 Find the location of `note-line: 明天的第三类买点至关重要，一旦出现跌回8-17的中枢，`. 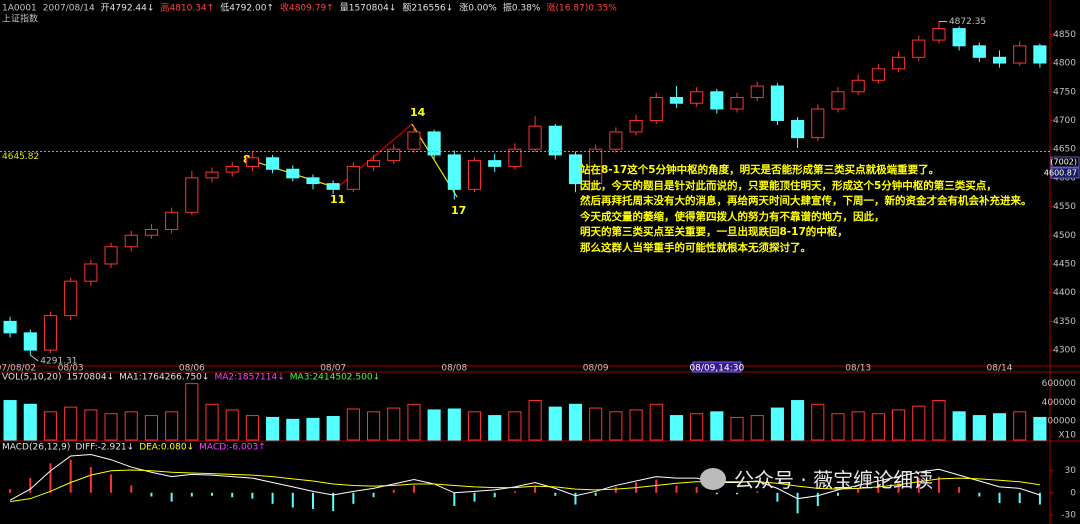

note-line: 明天的第三类买点至关重要，一旦出现跌回8-17的中枢， is located at coordinates (714, 232).